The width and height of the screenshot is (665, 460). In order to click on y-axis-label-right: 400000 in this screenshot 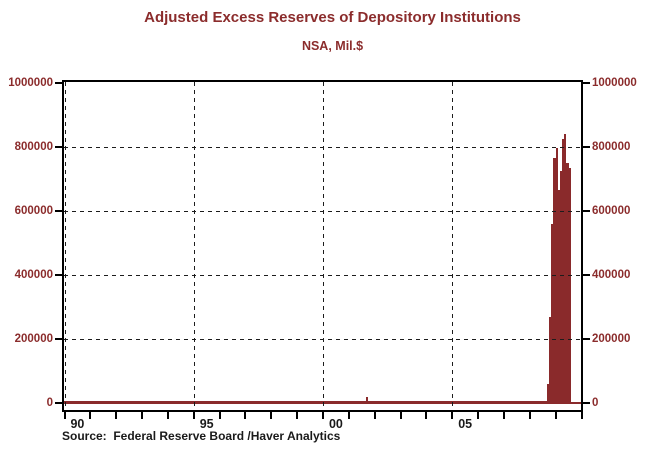, I will do `click(611, 275)`.